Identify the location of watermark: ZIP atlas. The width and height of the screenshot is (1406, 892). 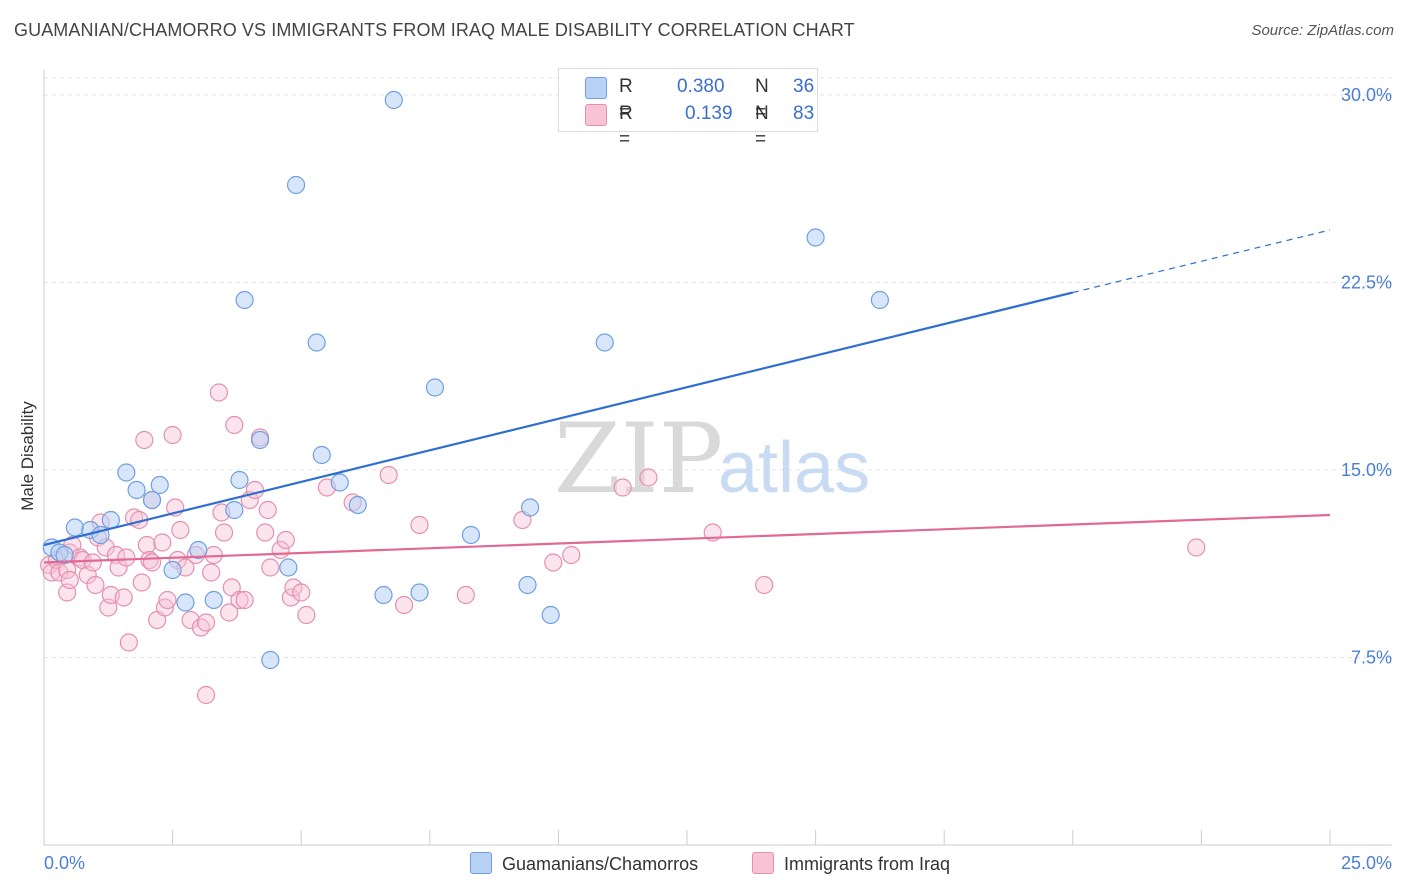
(712, 459).